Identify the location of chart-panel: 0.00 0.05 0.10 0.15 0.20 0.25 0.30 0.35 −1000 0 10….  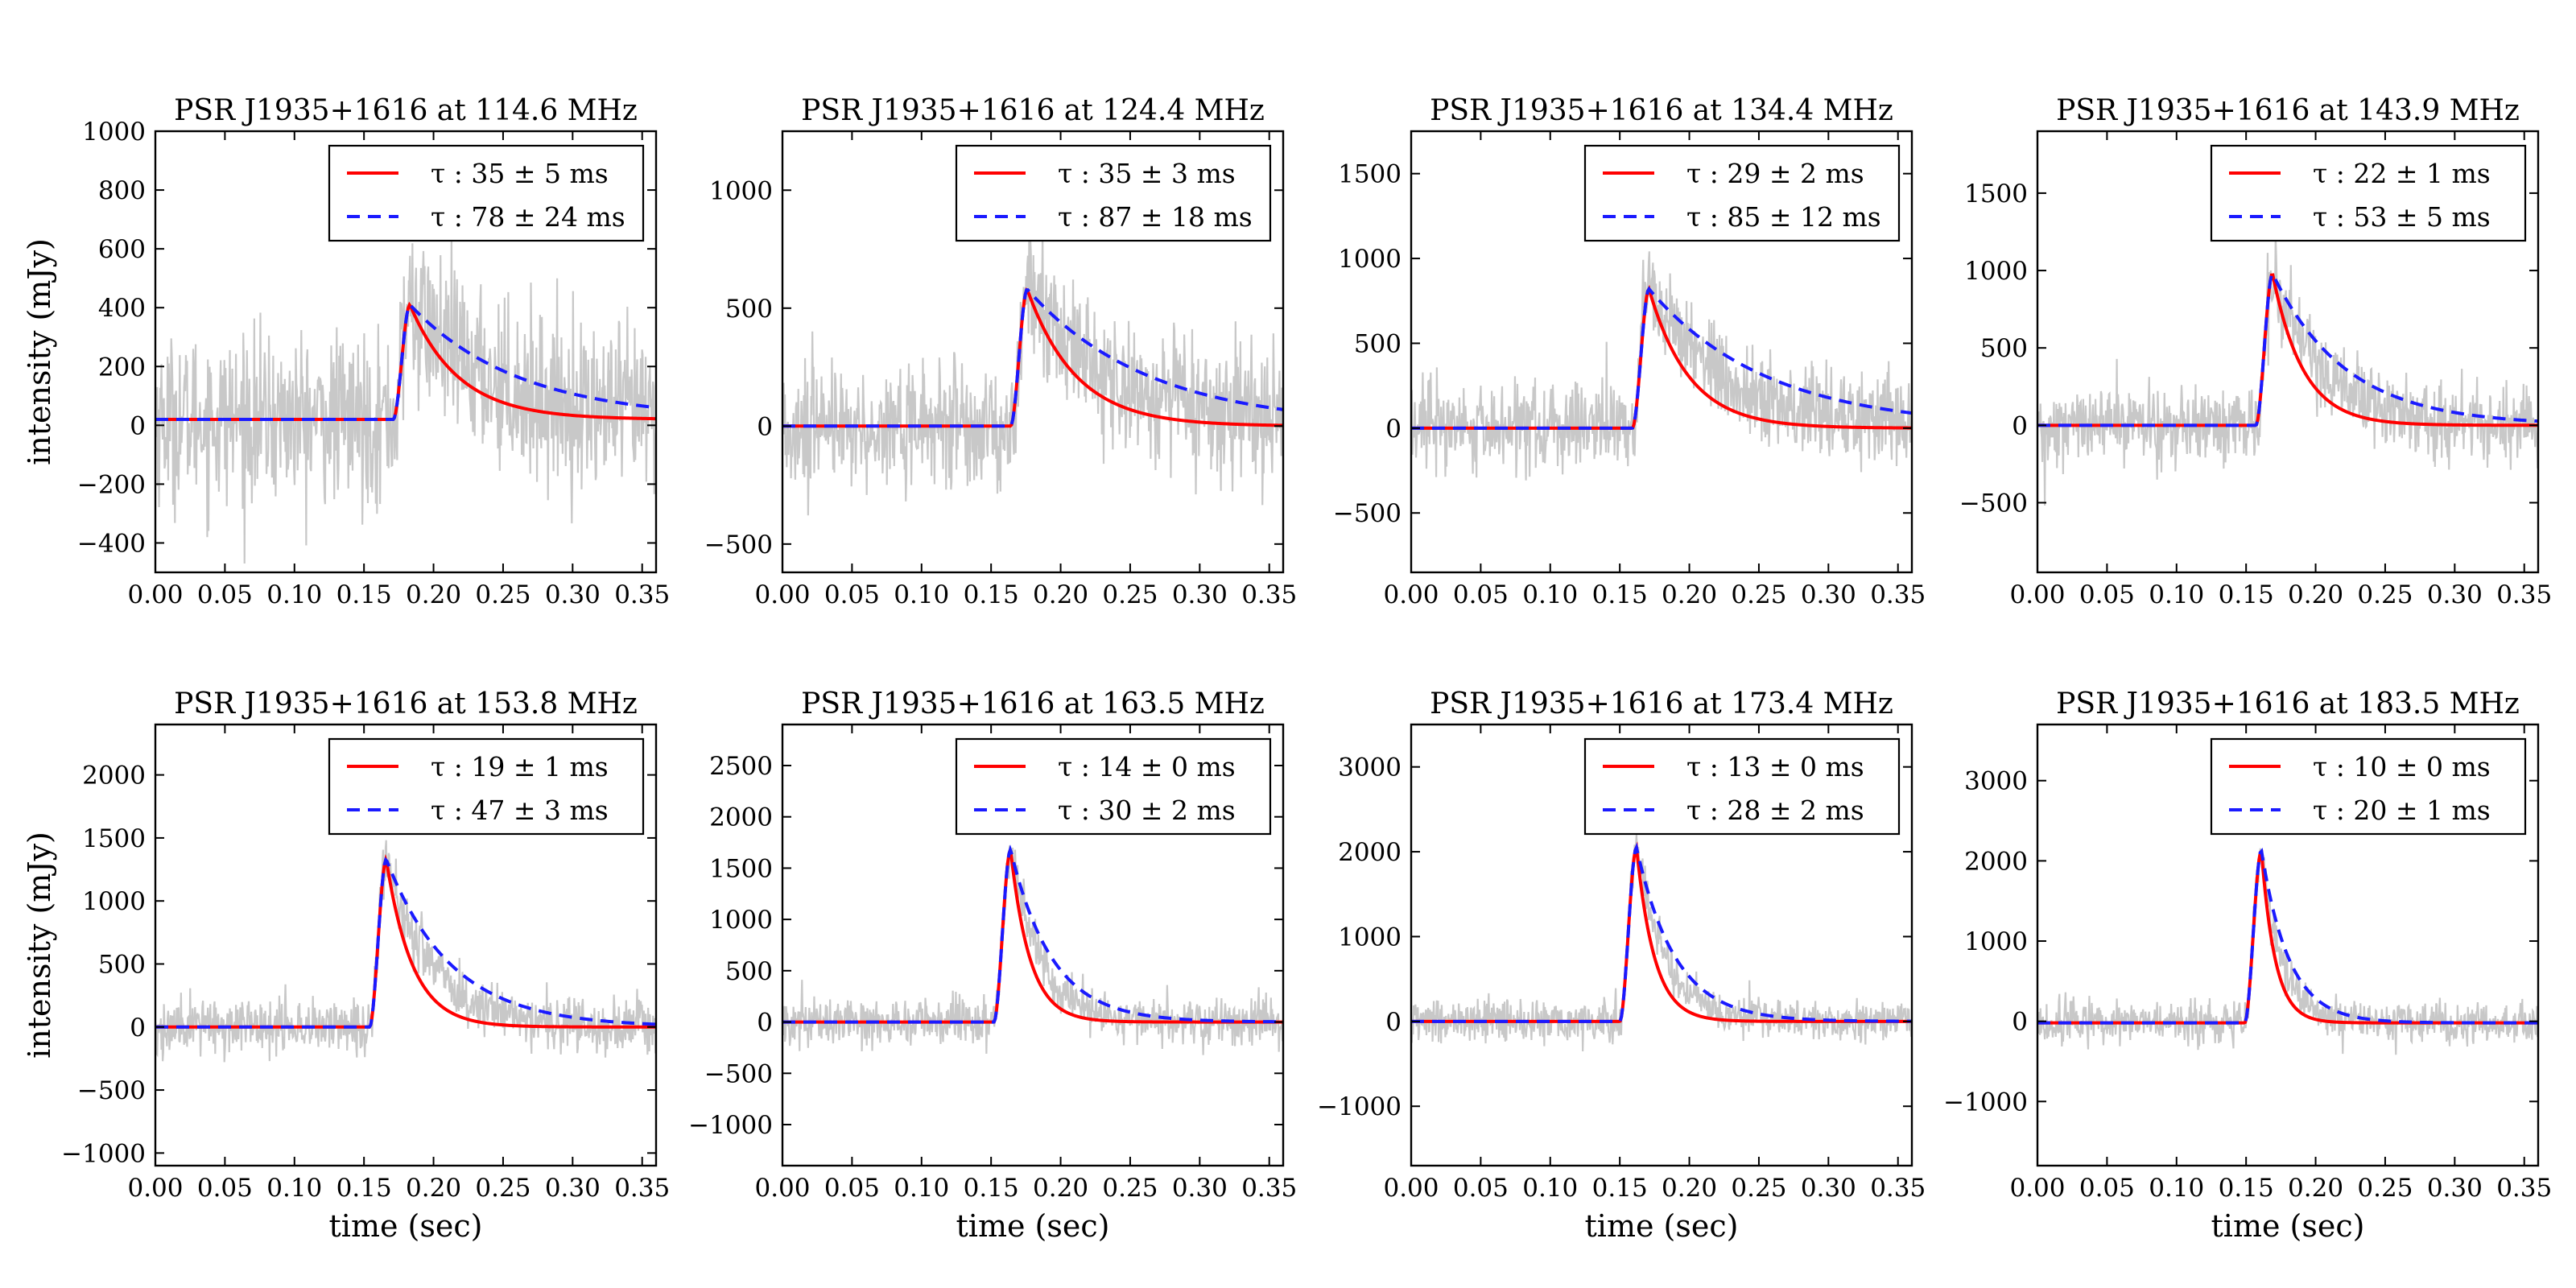
(1621, 966).